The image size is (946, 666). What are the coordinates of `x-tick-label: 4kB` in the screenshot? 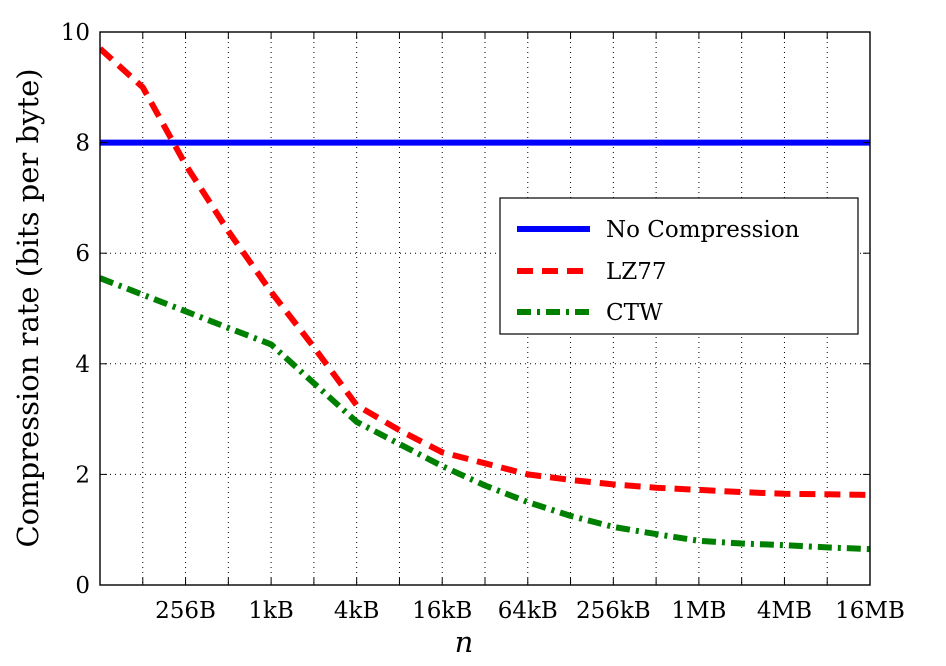 It's located at (356, 611).